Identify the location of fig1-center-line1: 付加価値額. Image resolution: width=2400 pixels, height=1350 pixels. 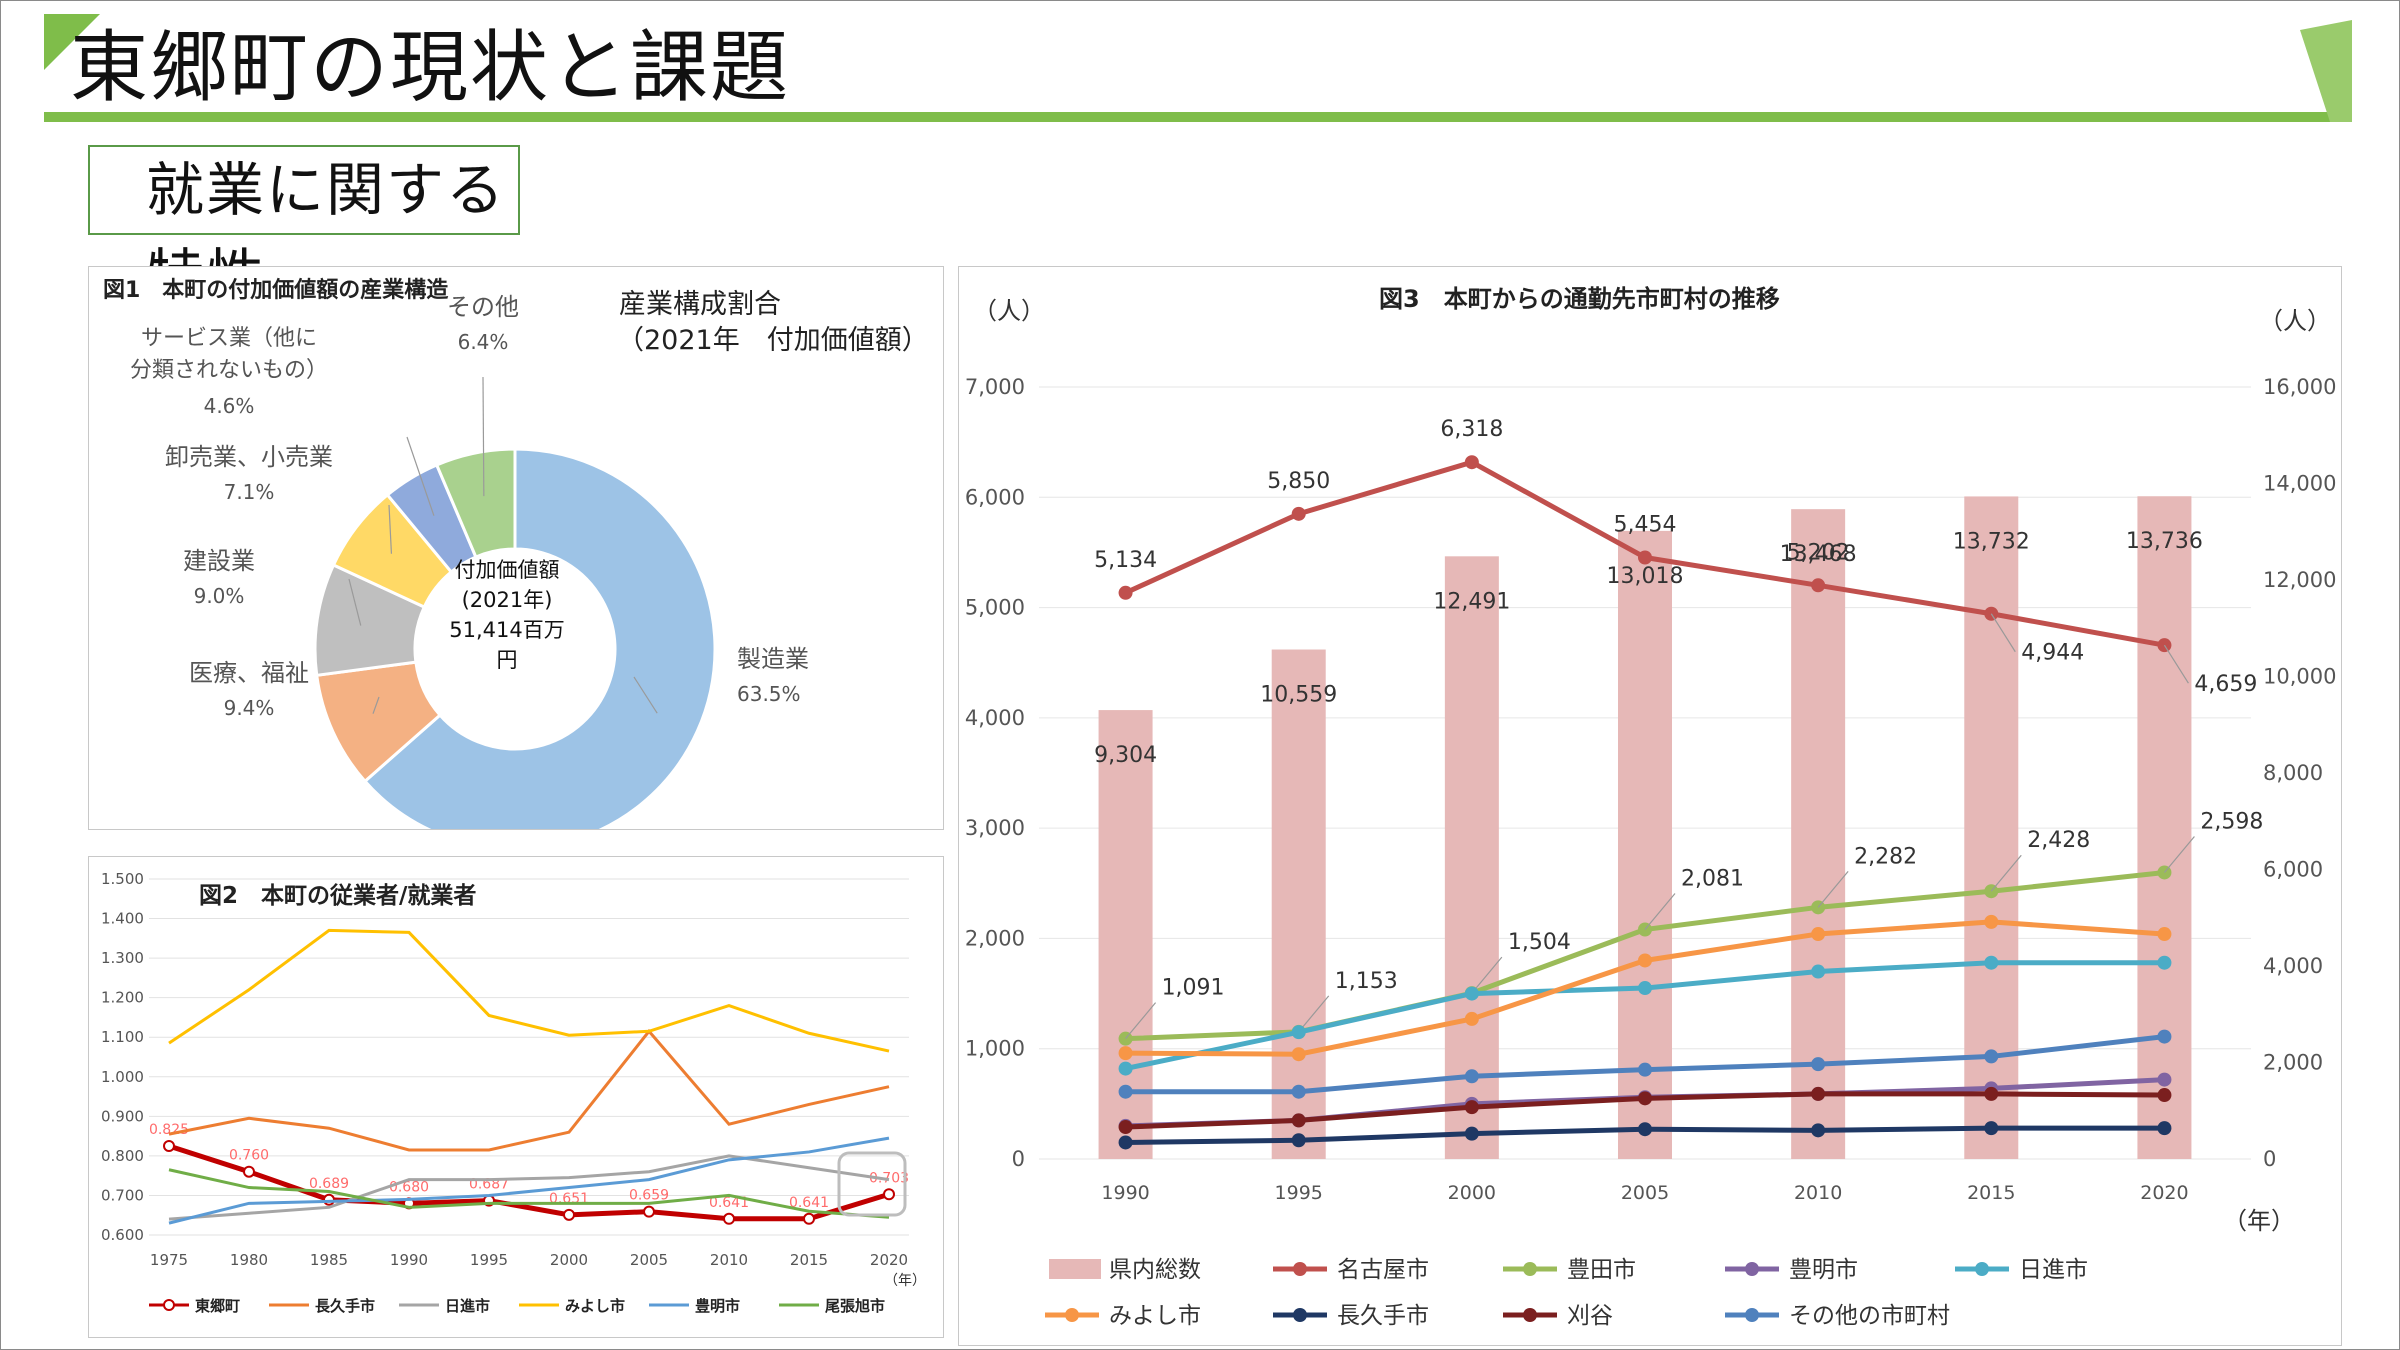
(507, 570).